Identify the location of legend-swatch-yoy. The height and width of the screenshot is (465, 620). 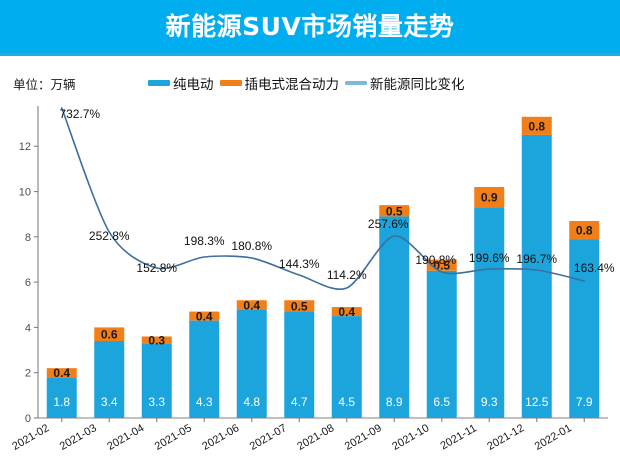
(356, 83).